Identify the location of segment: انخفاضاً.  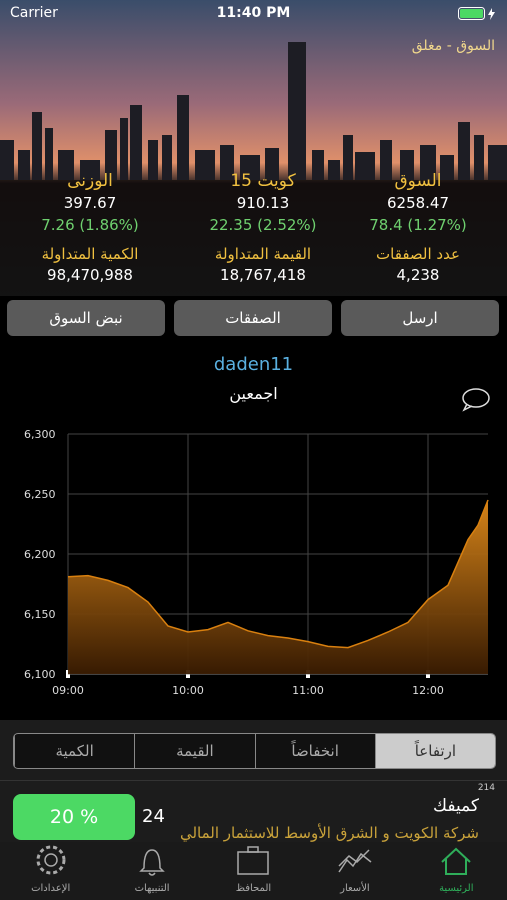
(314, 751).